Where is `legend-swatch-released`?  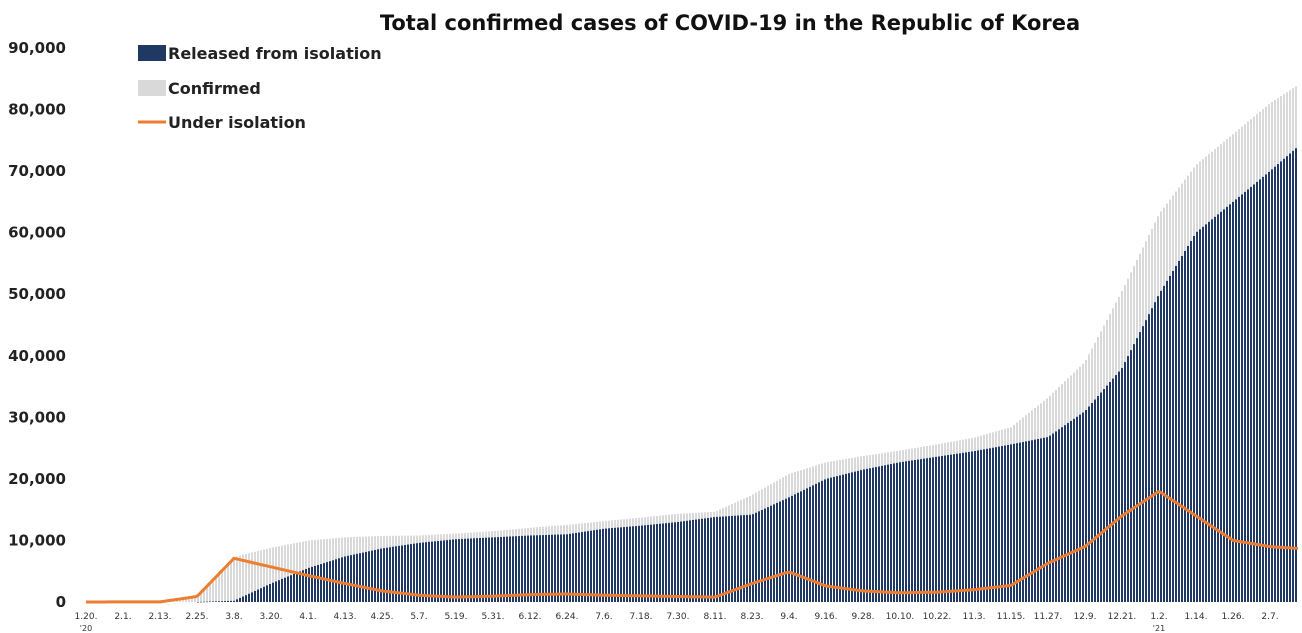
legend-swatch-released is located at coordinates (152, 53).